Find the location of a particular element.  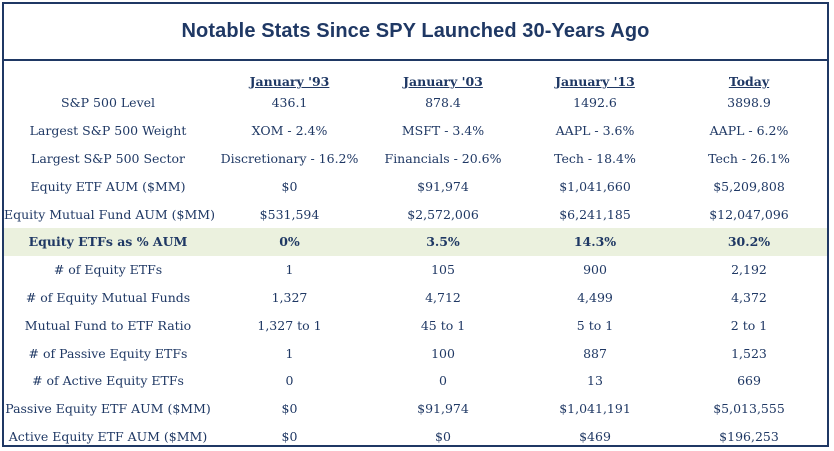

cell-value: 14.3% is located at coordinates (595, 241).